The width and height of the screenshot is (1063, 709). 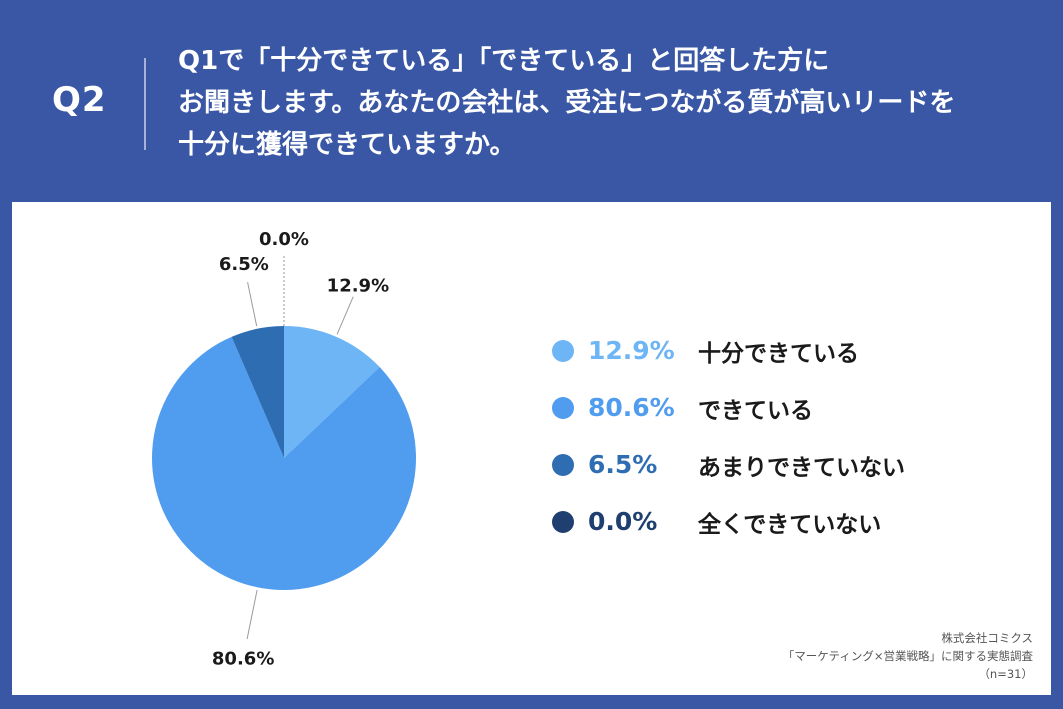 I want to click on legend-label: できている, so click(x=755, y=410).